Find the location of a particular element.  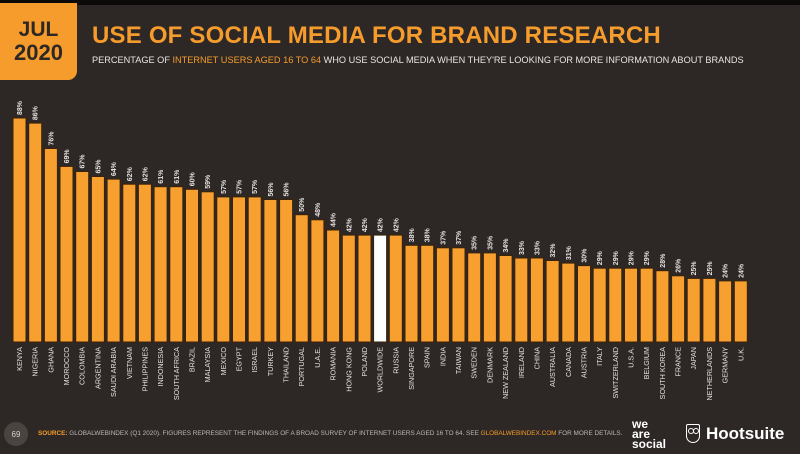

owl-icon is located at coordinates (693, 433).